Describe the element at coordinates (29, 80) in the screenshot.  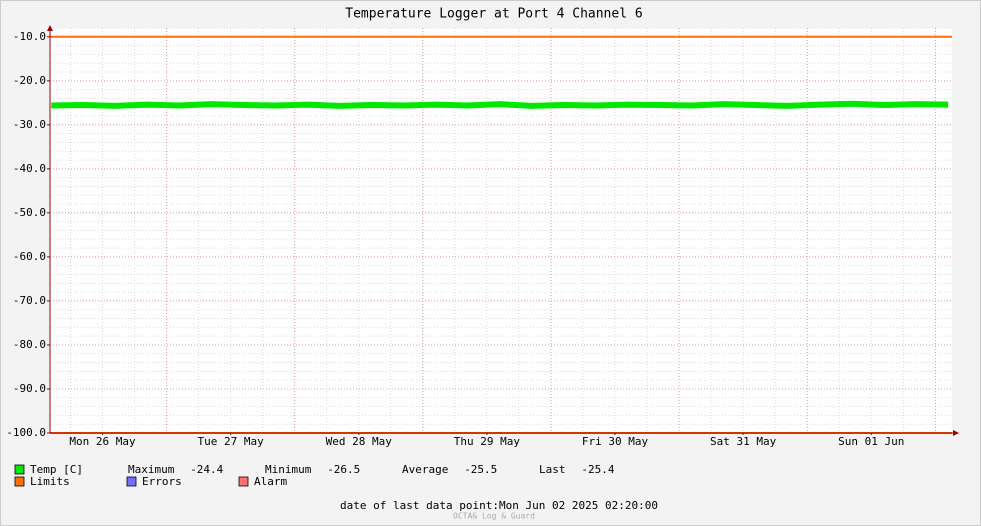
I see `y-tick-label: -20.0` at that location.